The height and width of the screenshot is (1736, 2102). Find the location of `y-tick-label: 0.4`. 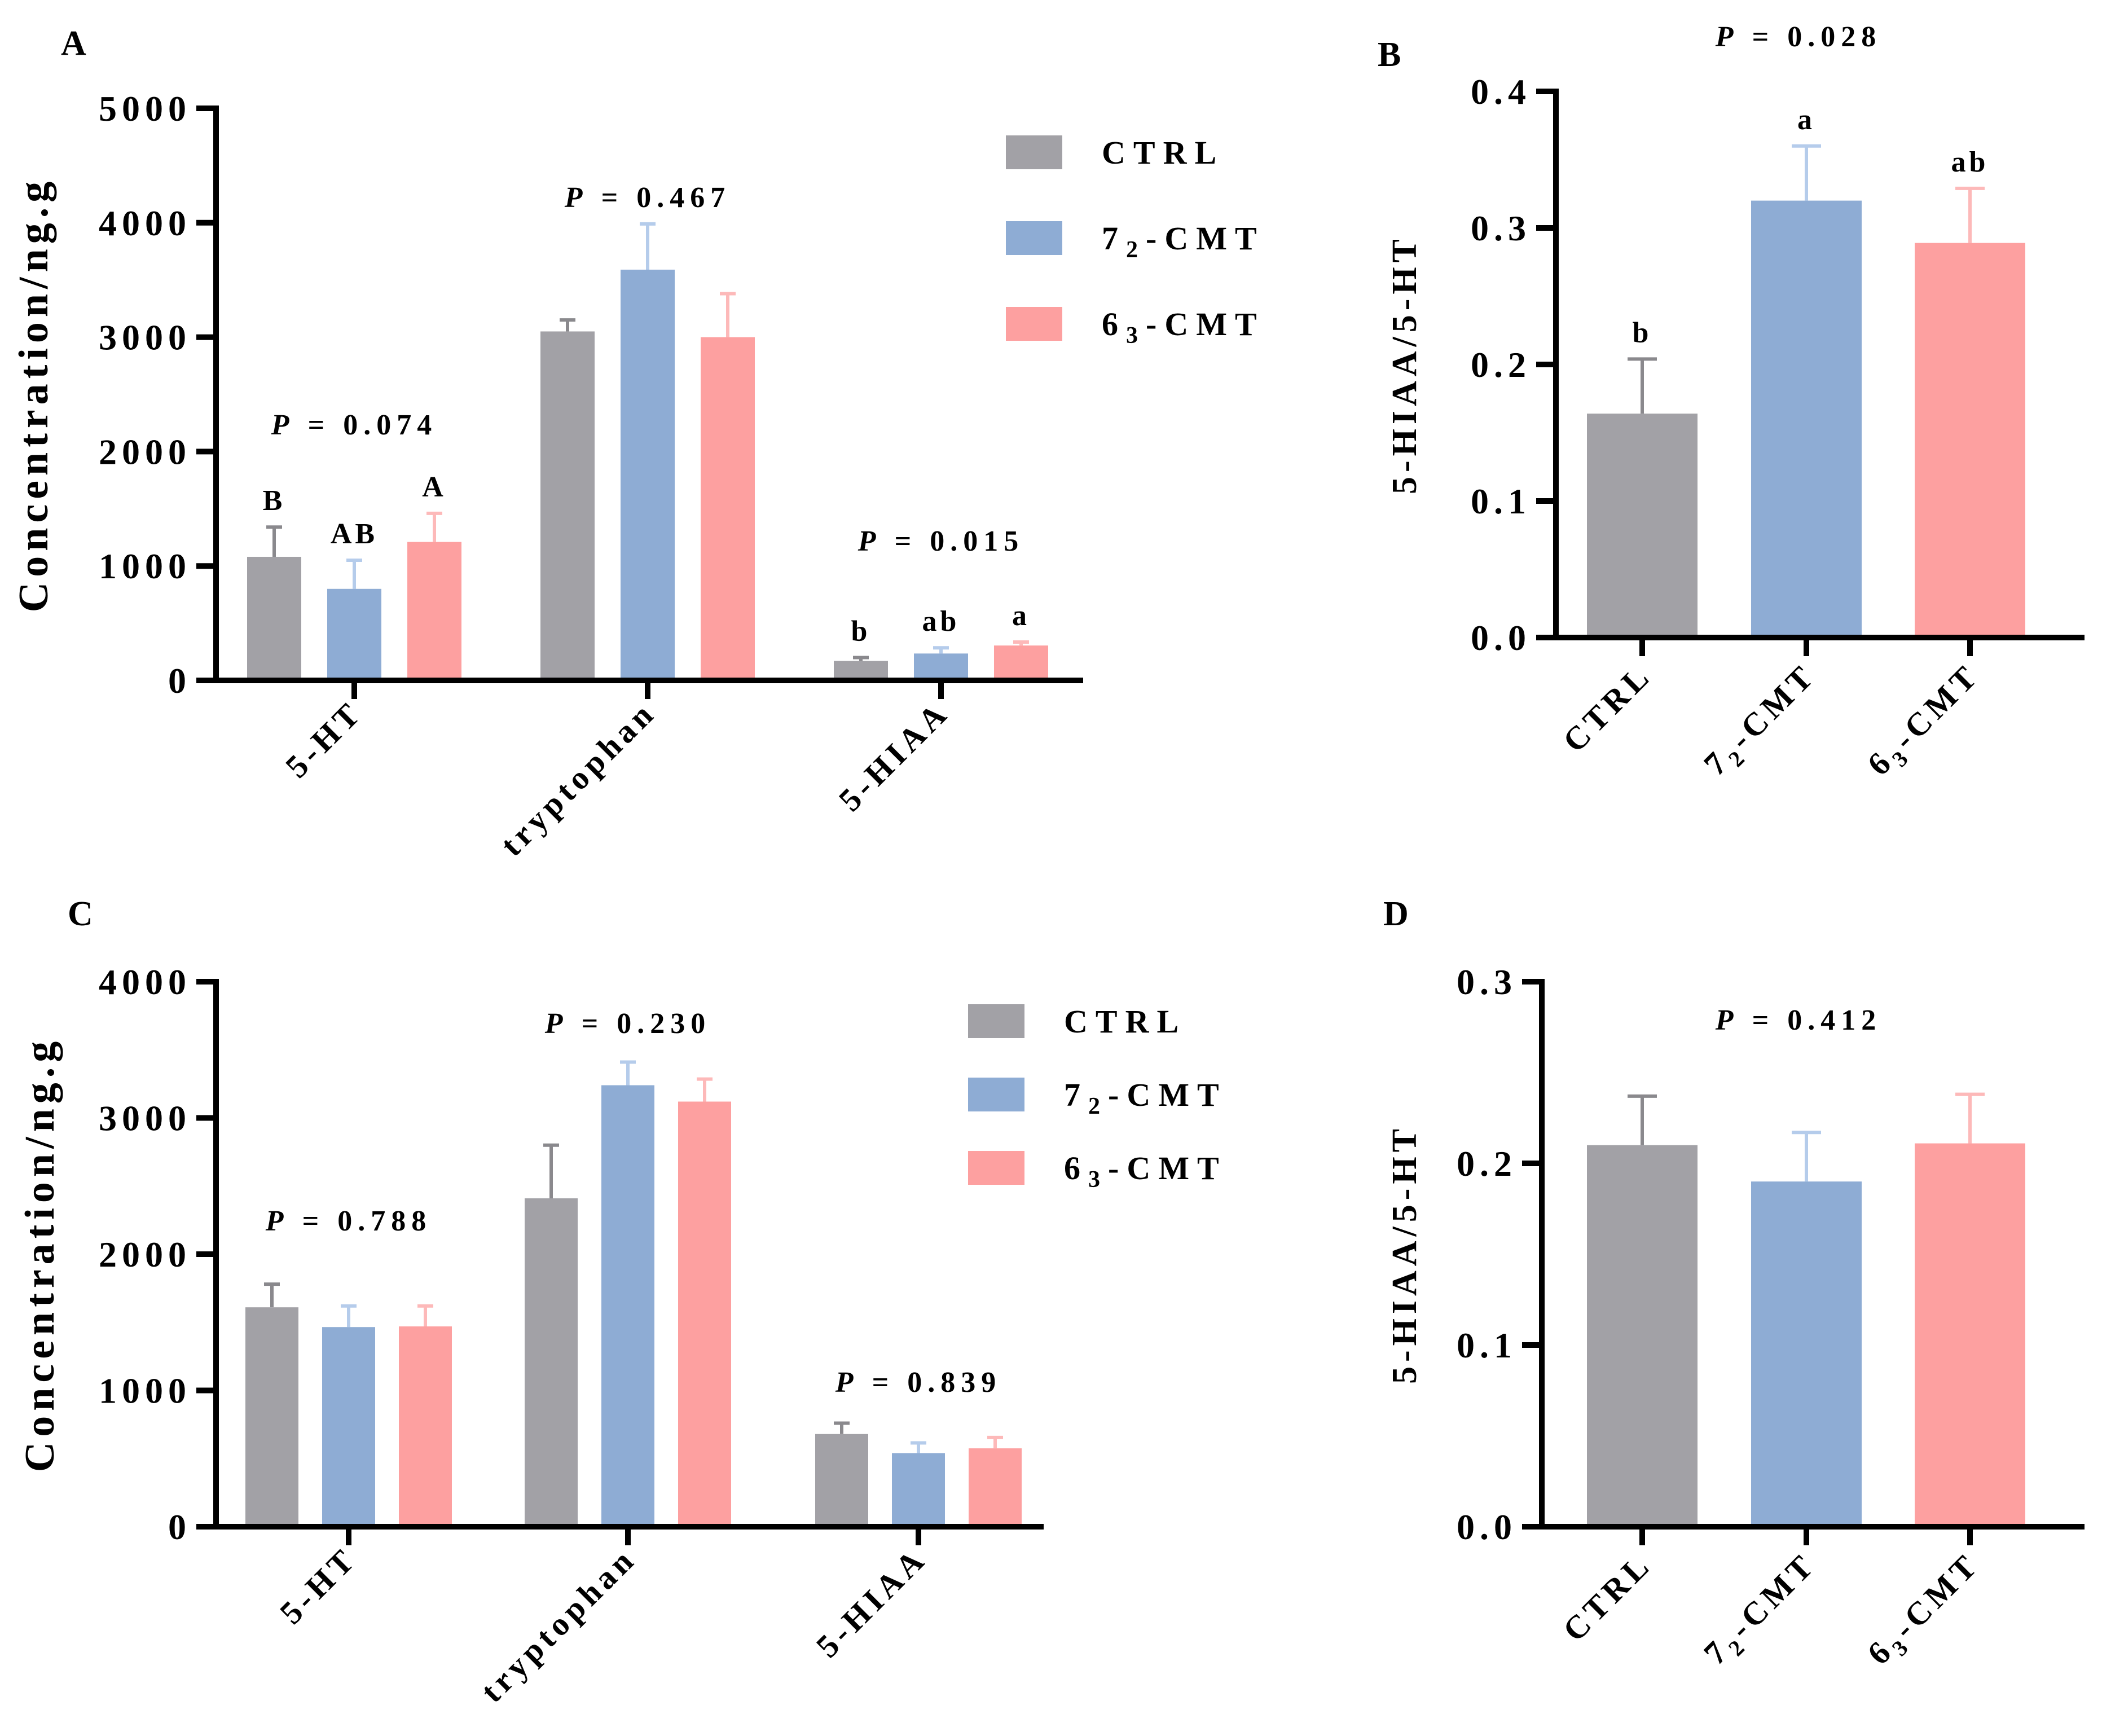

y-tick-label: 0.4 is located at coordinates (1501, 92).